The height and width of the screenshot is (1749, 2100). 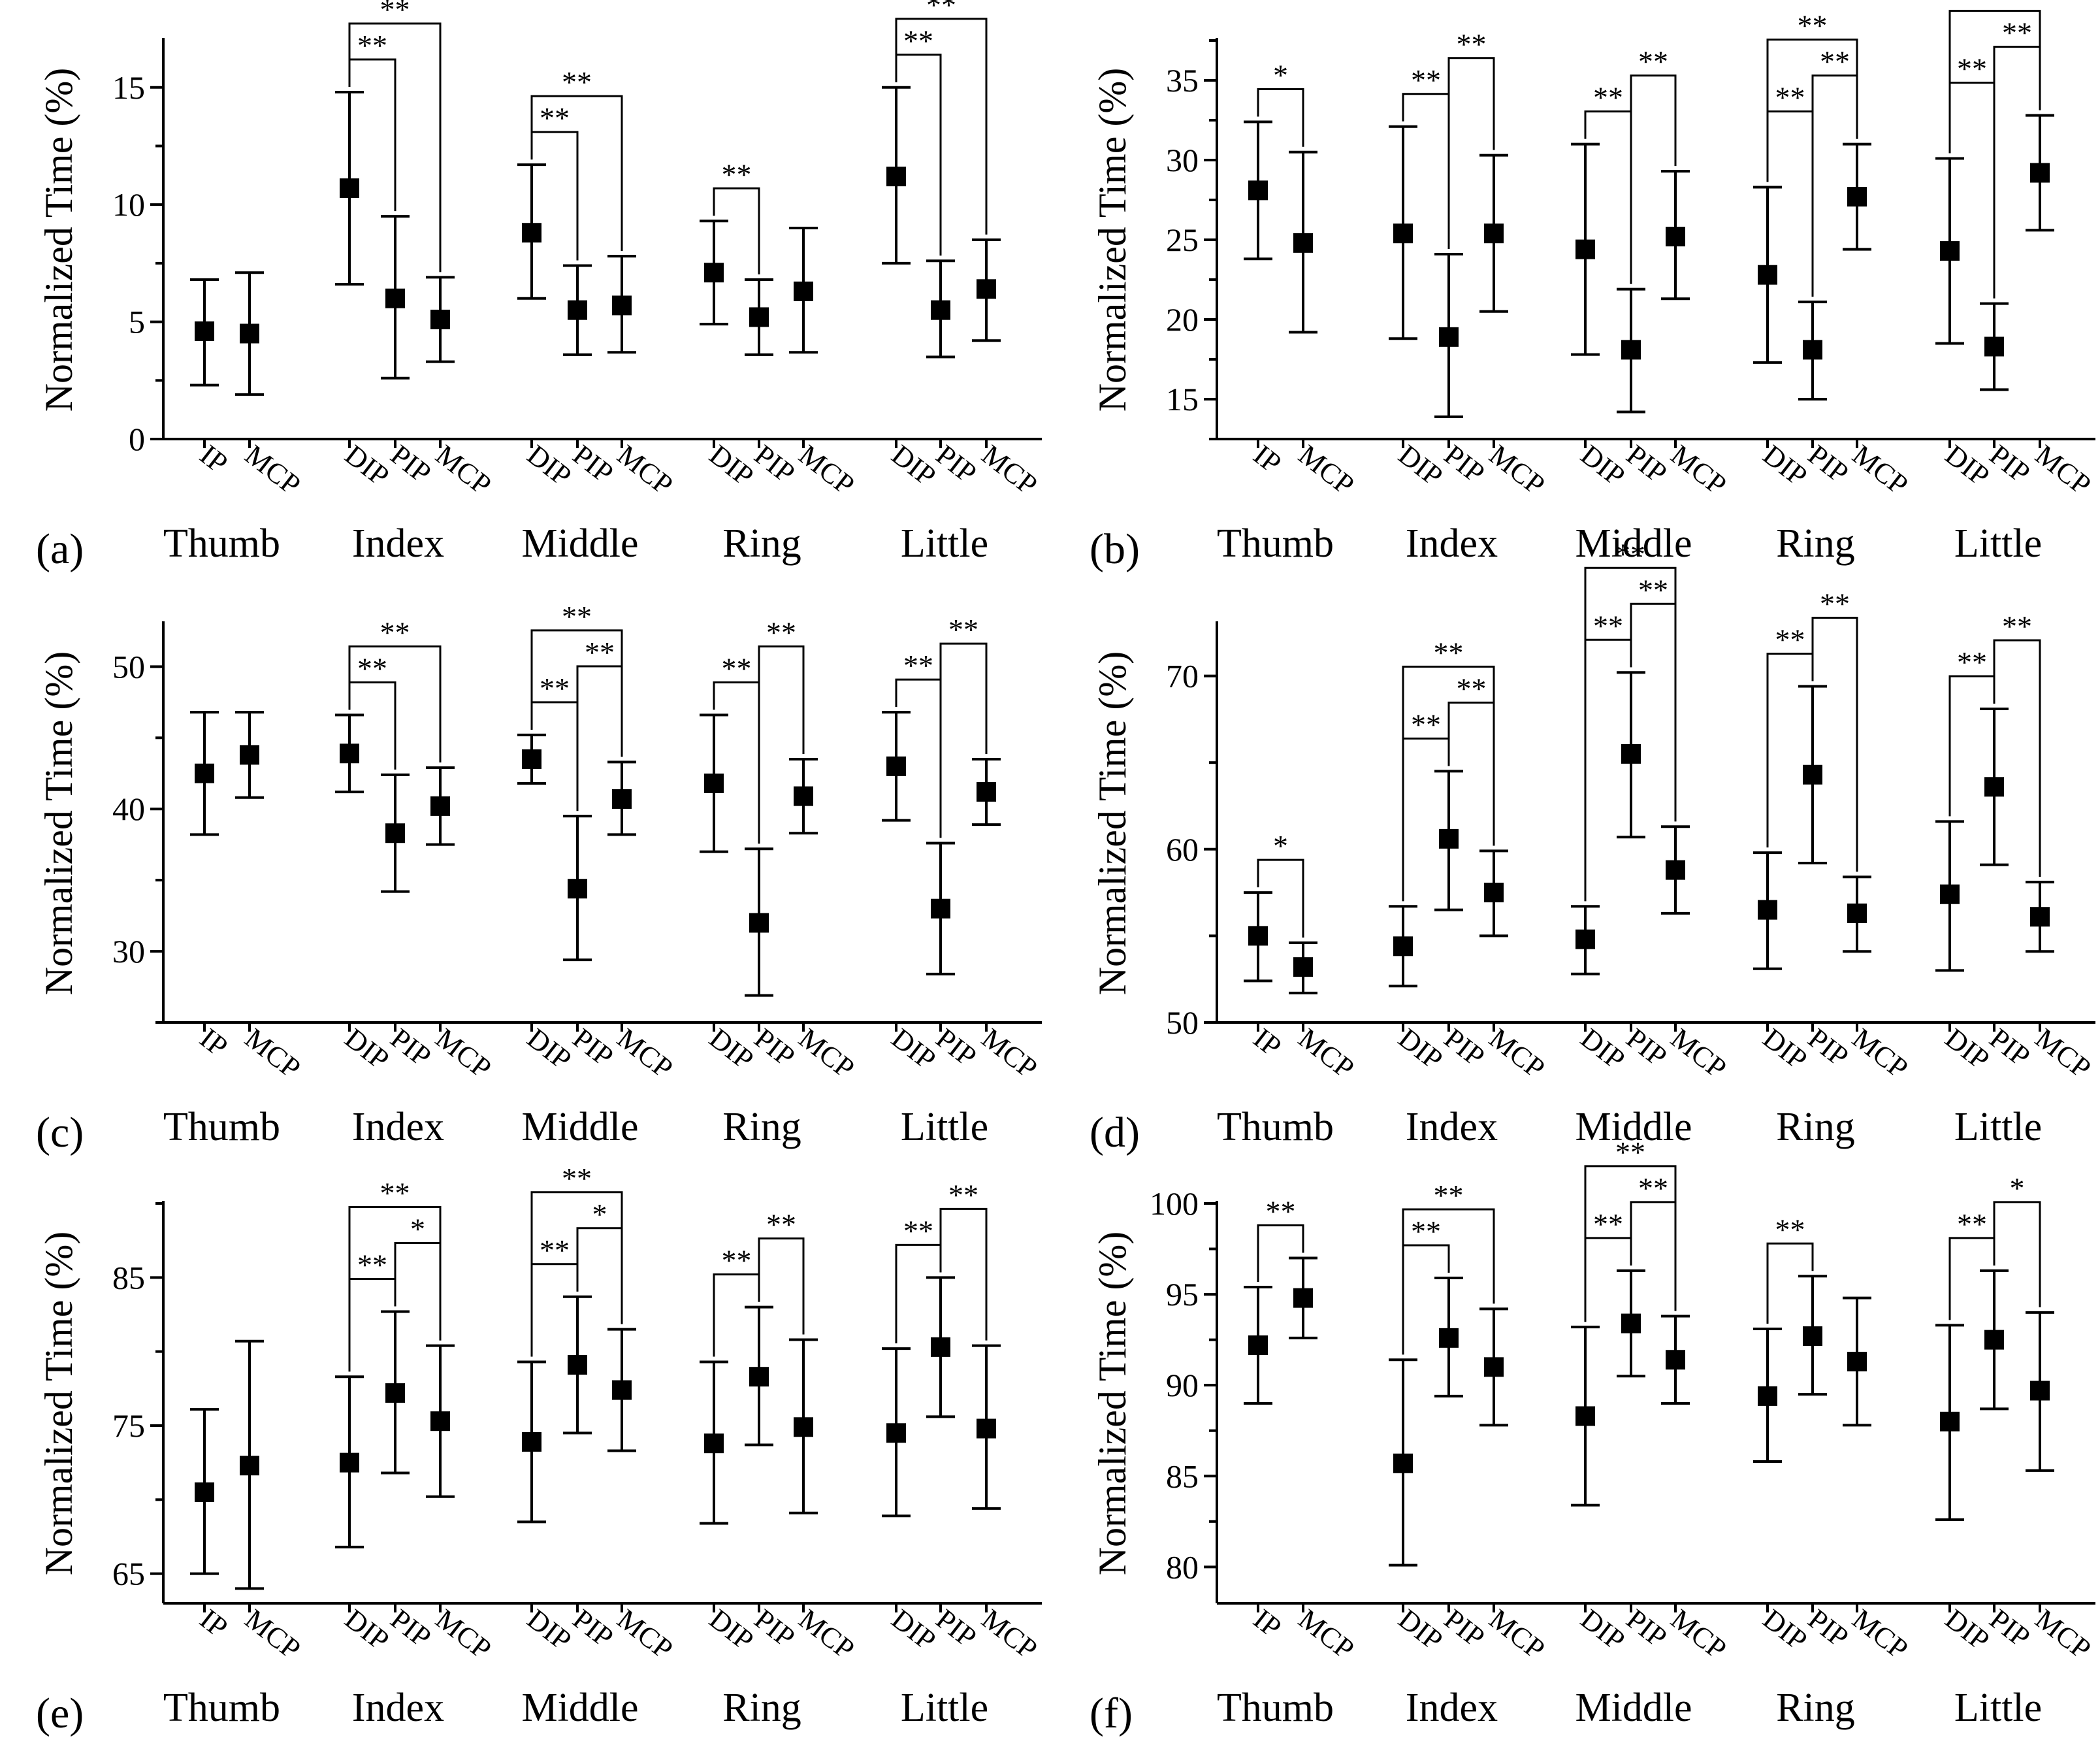 I want to click on panel-letter: (c), so click(x=60, y=1132).